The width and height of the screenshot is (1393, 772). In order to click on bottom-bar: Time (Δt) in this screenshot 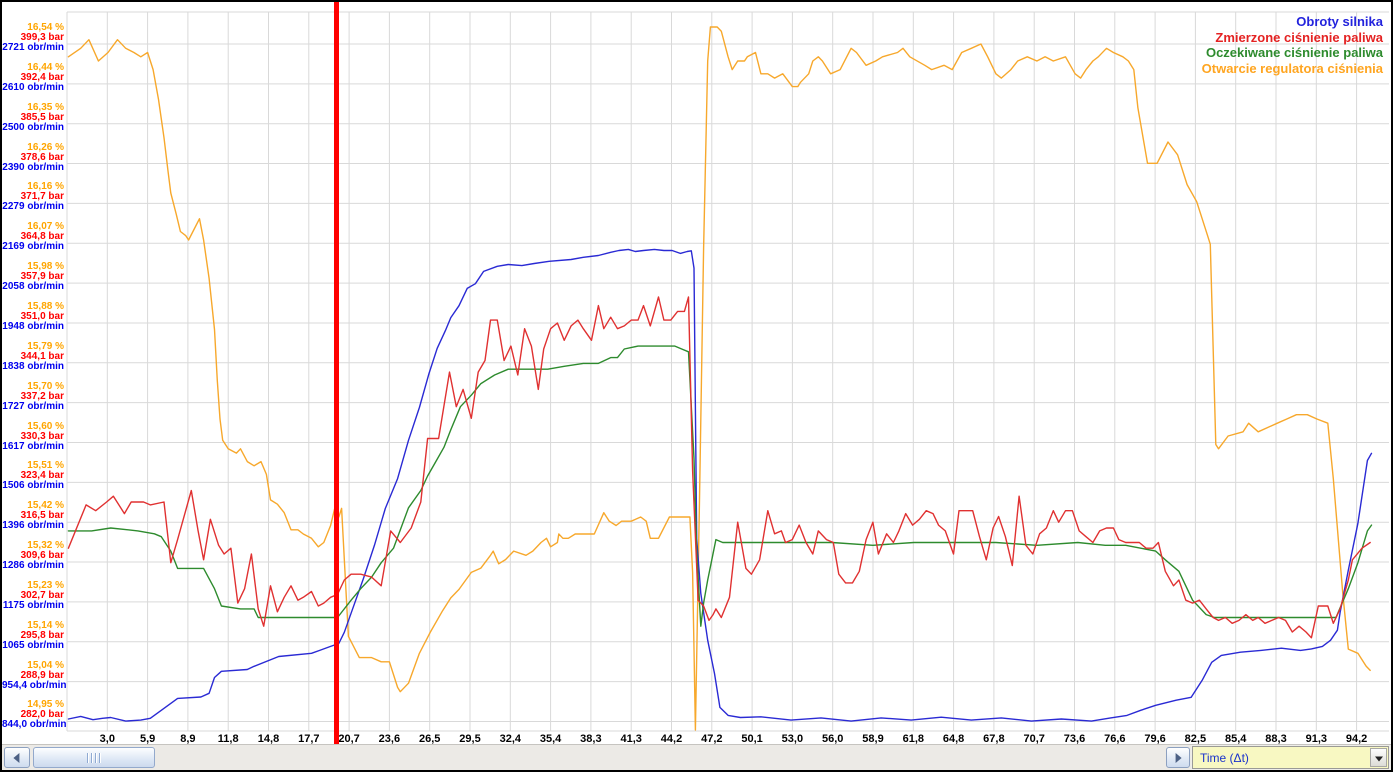, I will do `click(696, 757)`.